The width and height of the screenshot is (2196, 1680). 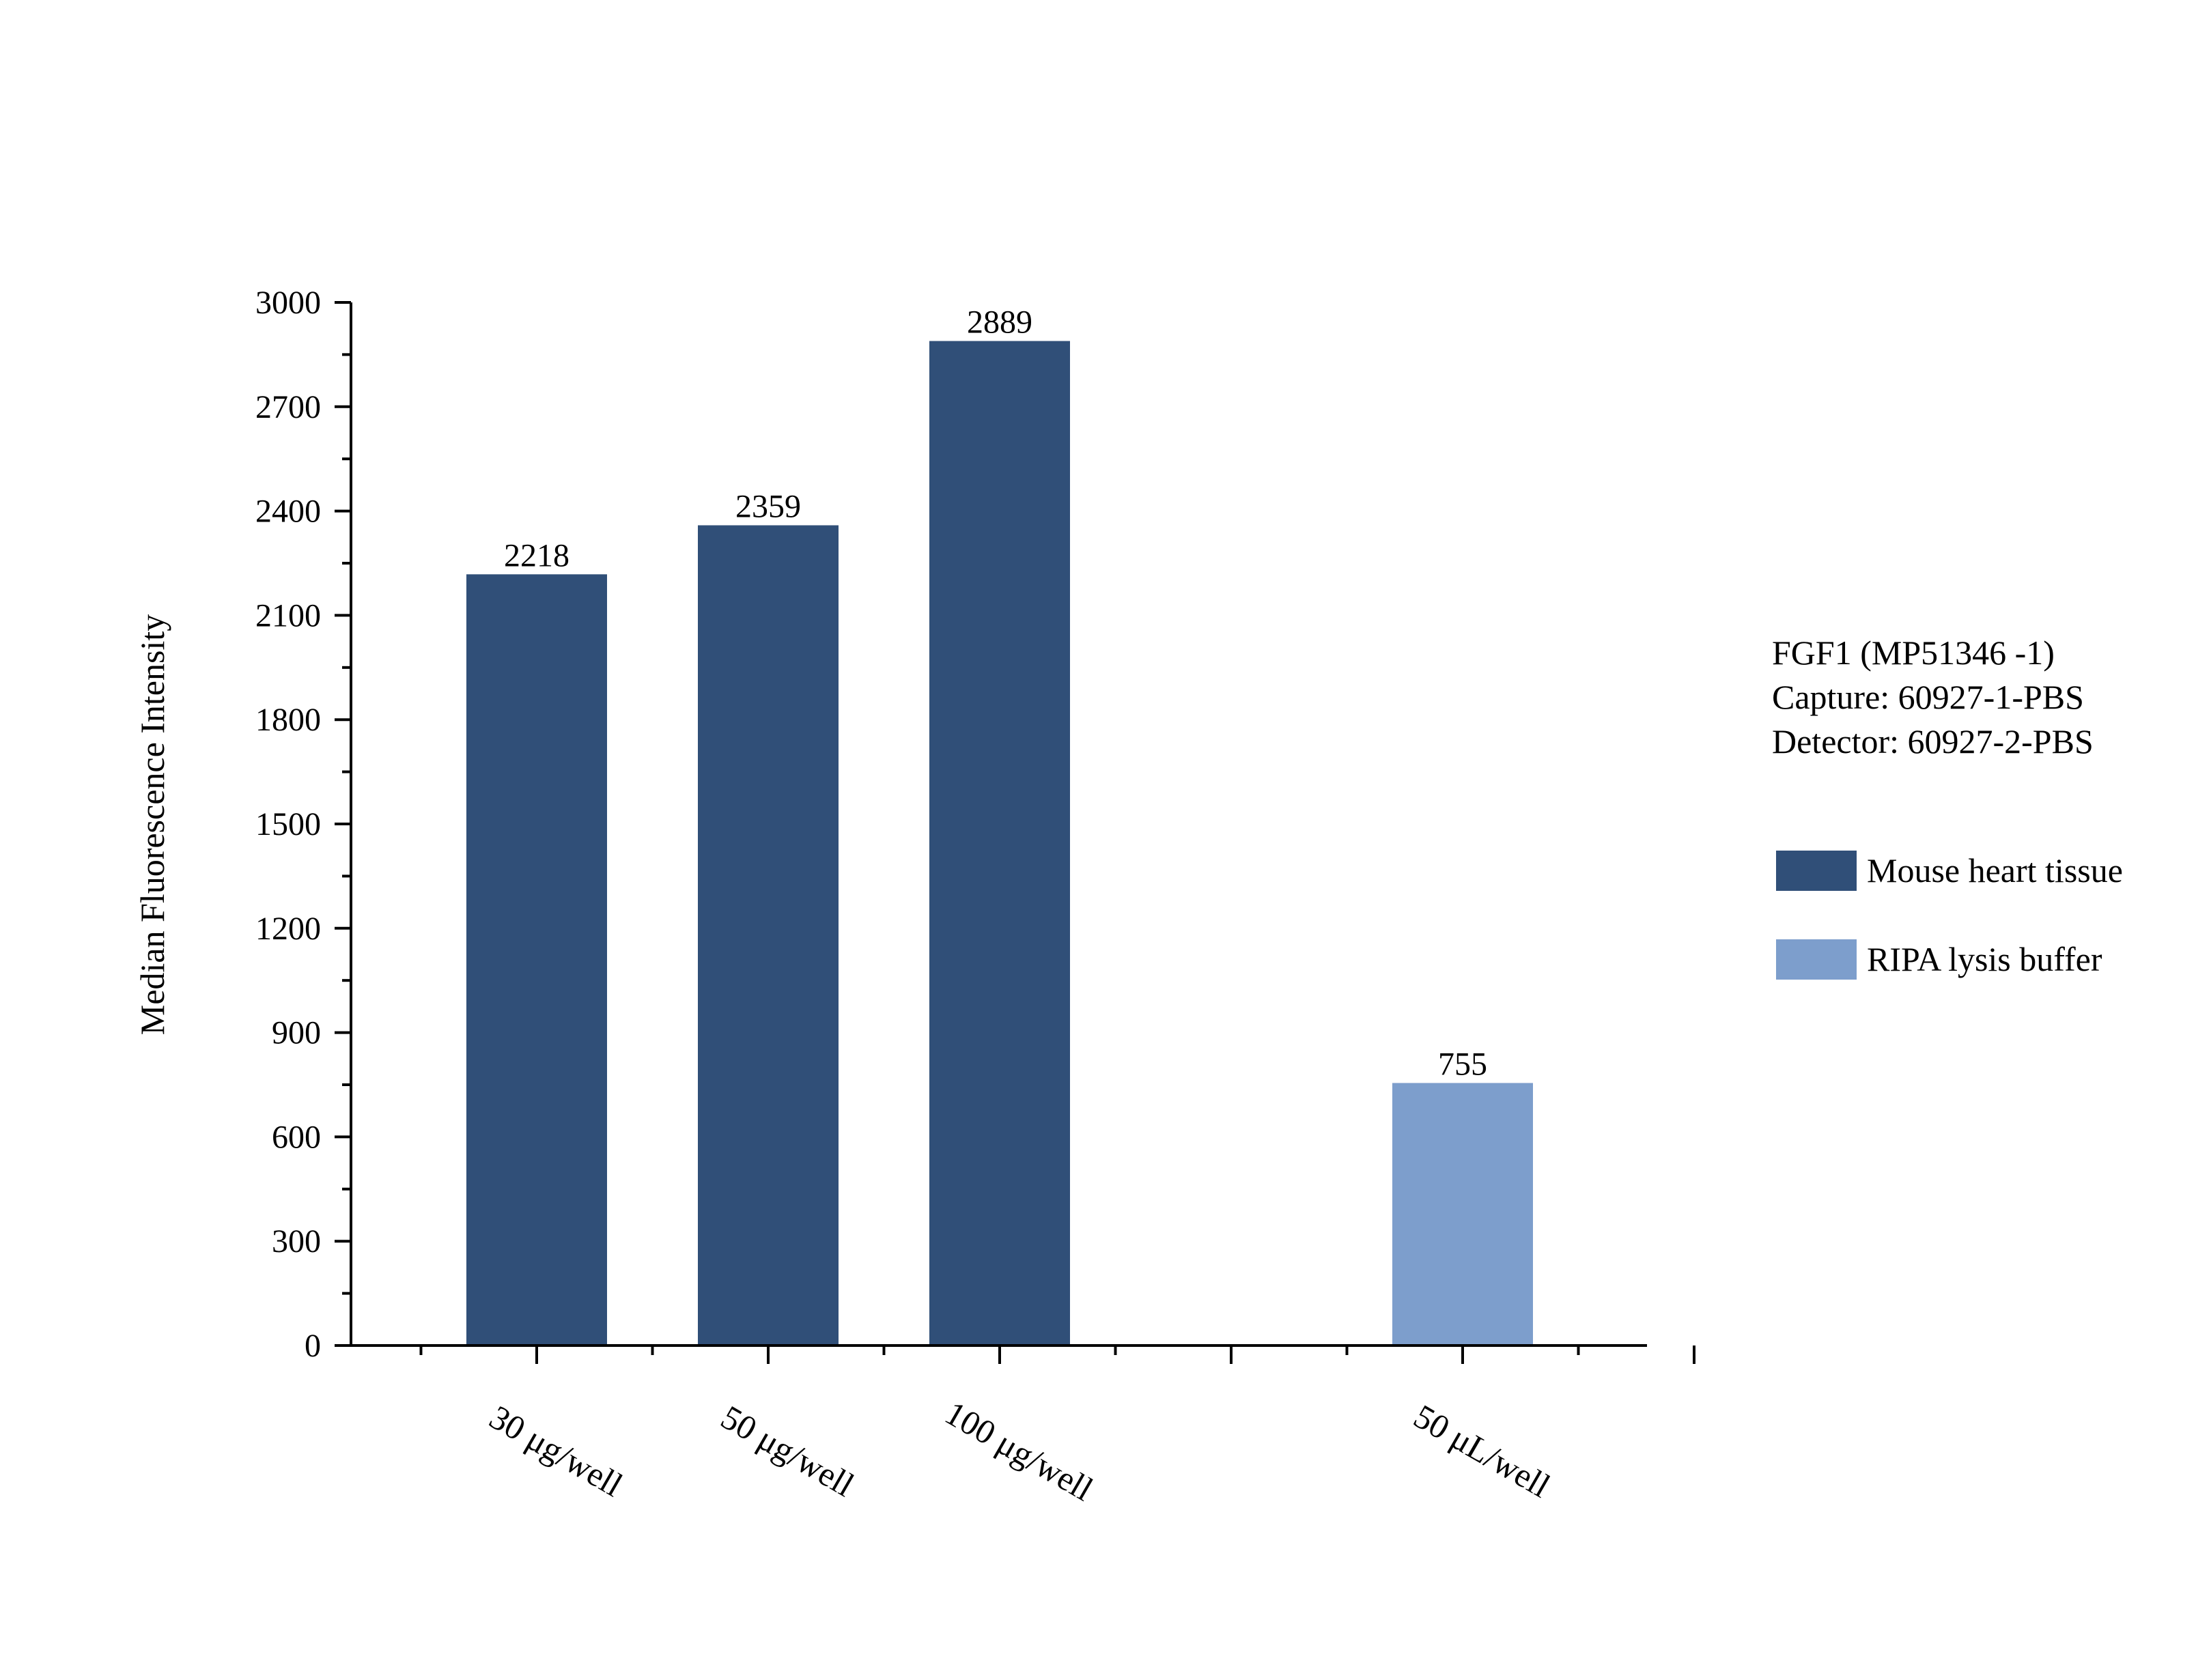 I want to click on annotation-line-1: FGF1 (MP51346 -1), so click(x=1914, y=652).